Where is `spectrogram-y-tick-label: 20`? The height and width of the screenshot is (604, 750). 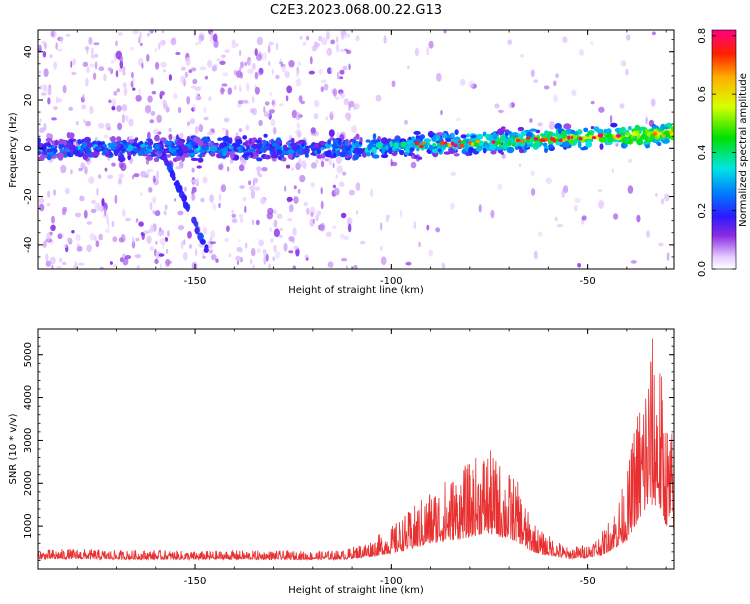 spectrogram-y-tick-label: 20 is located at coordinates (28, 100).